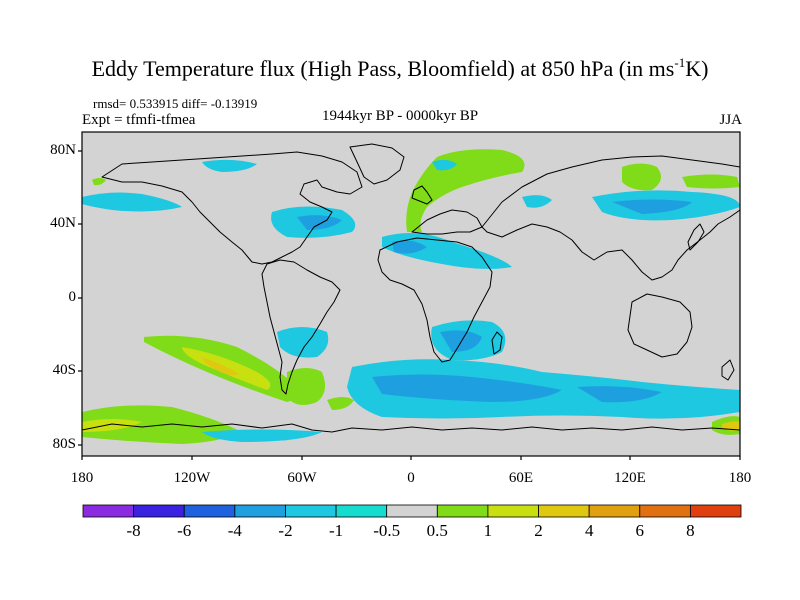 The image size is (800, 600). Describe the element at coordinates (437, 530) in the screenshot. I see `colorbar-label: 0.5` at that location.